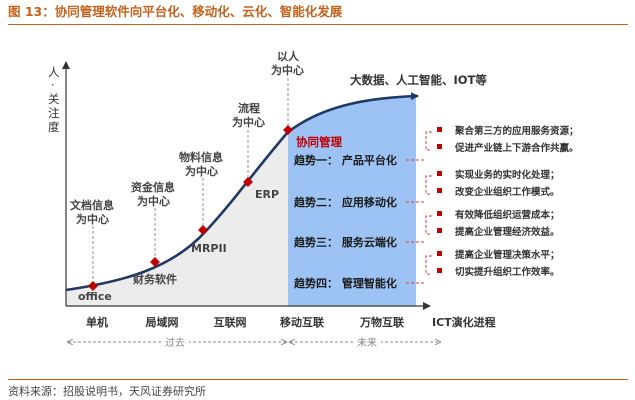  What do you see at coordinates (419, 229) in the screenshot?
I see `trend-3-connector` at bounding box center [419, 229].